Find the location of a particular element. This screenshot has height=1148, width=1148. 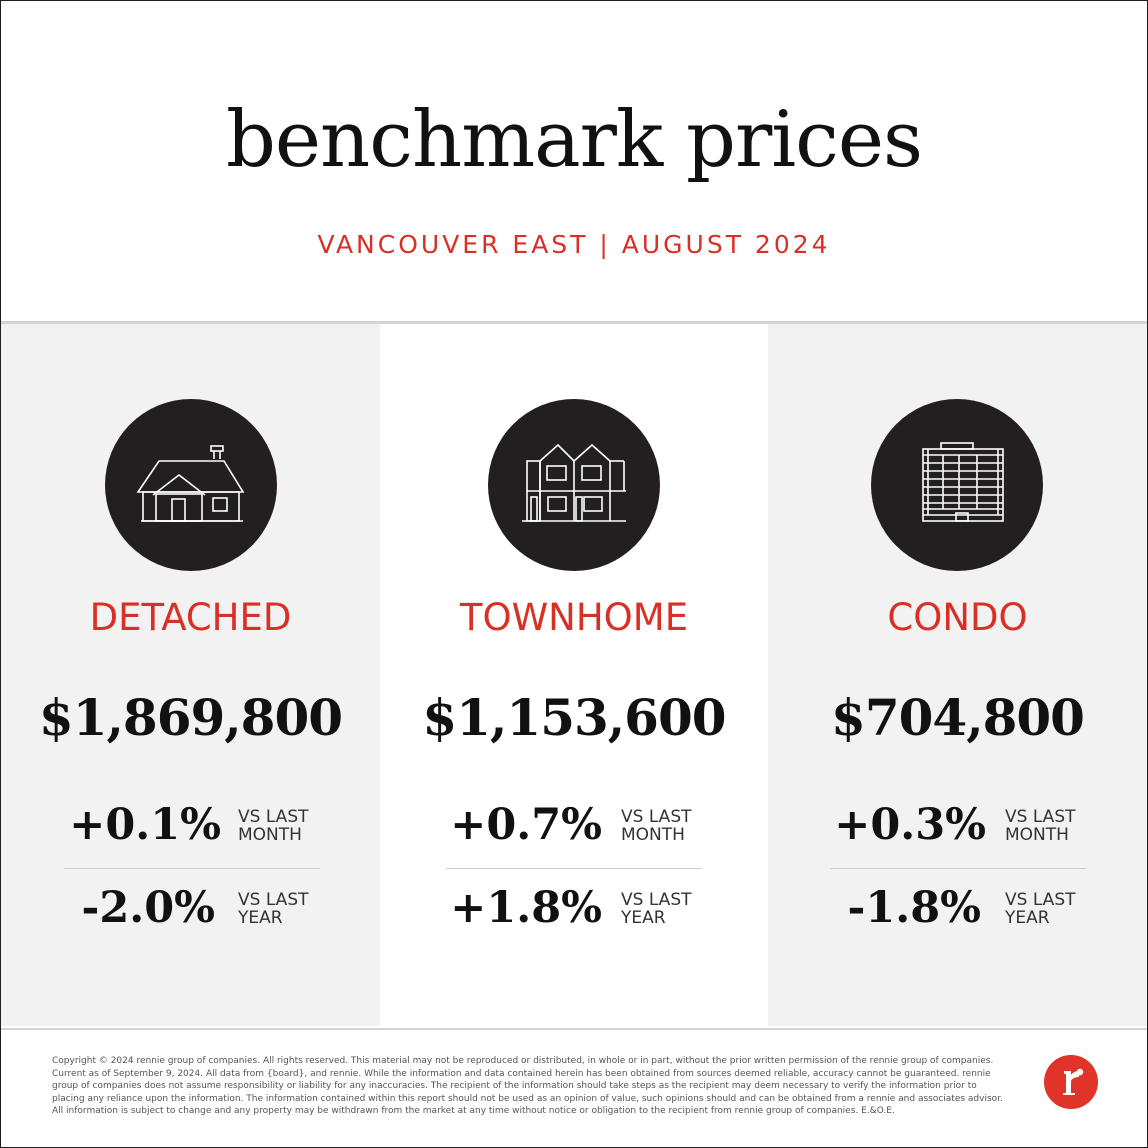

page-subtitle: VANCOUVER EAST | AUGUST 2024 is located at coordinates (574, 244).